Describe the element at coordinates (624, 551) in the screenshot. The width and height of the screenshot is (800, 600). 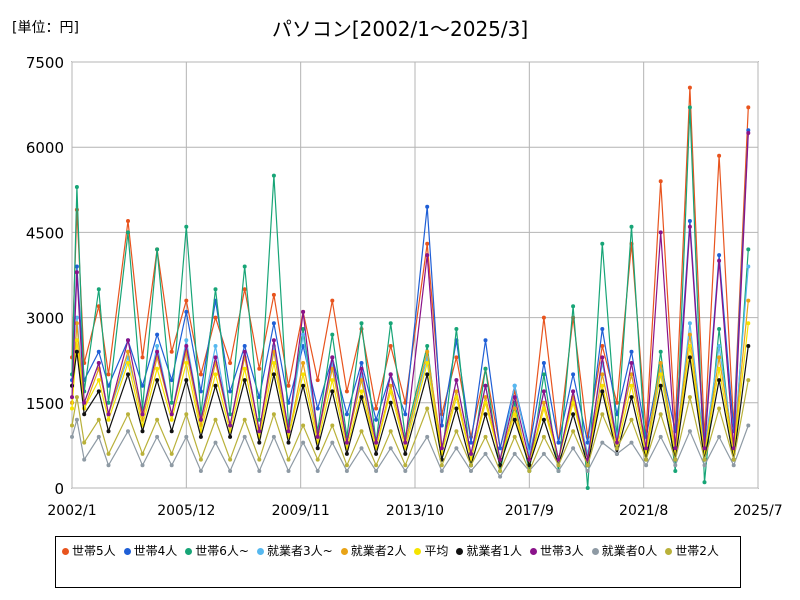
I see `legend-item: 就業者0人` at that location.